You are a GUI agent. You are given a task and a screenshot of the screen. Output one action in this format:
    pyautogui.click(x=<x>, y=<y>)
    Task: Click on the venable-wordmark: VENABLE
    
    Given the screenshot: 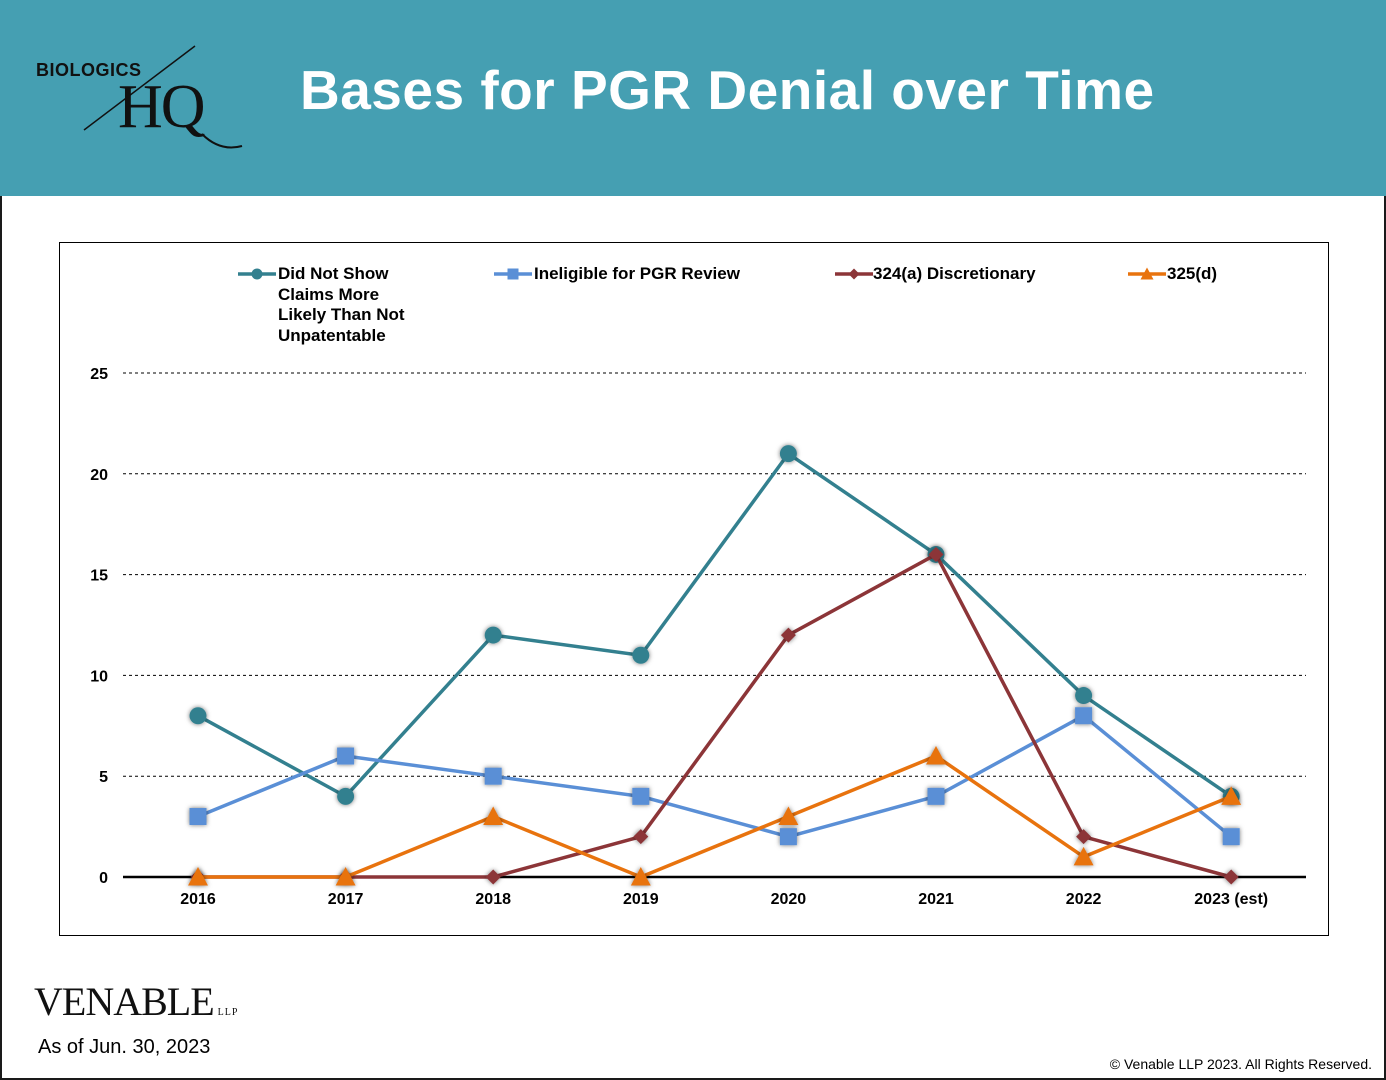 What is the action you would take?
    pyautogui.click(x=124, y=1001)
    